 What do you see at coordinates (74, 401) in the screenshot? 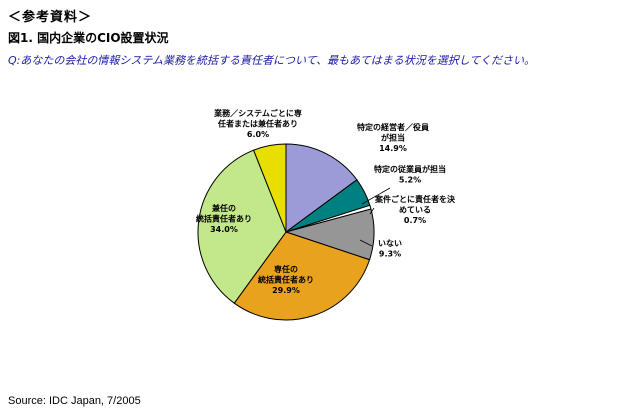
I see `source-note: Source: IDC Japan, 7/2005` at bounding box center [74, 401].